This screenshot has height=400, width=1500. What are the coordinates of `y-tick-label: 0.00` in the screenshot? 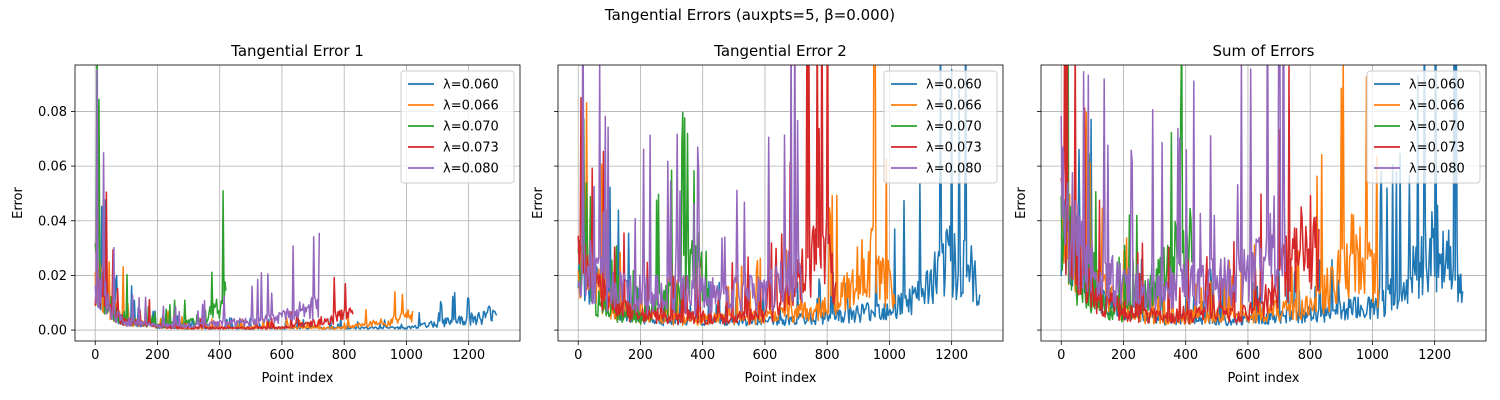 It's located at (52, 331).